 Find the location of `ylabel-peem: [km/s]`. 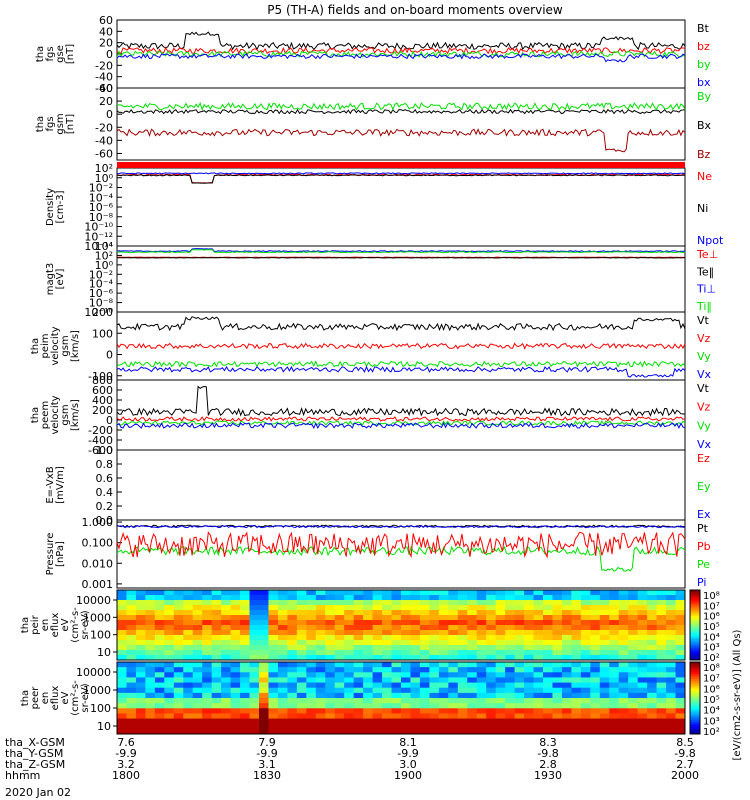

ylabel-peem: [km/s] is located at coordinates (75, 415).